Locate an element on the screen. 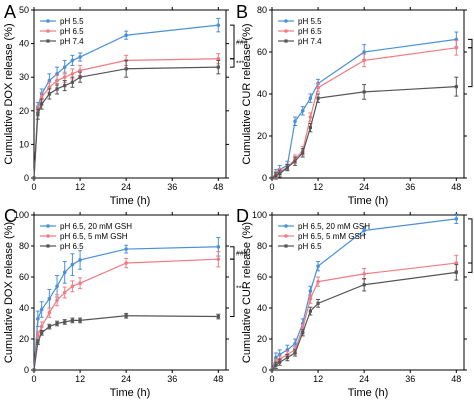  panel-letter: A is located at coordinates (10, 12).